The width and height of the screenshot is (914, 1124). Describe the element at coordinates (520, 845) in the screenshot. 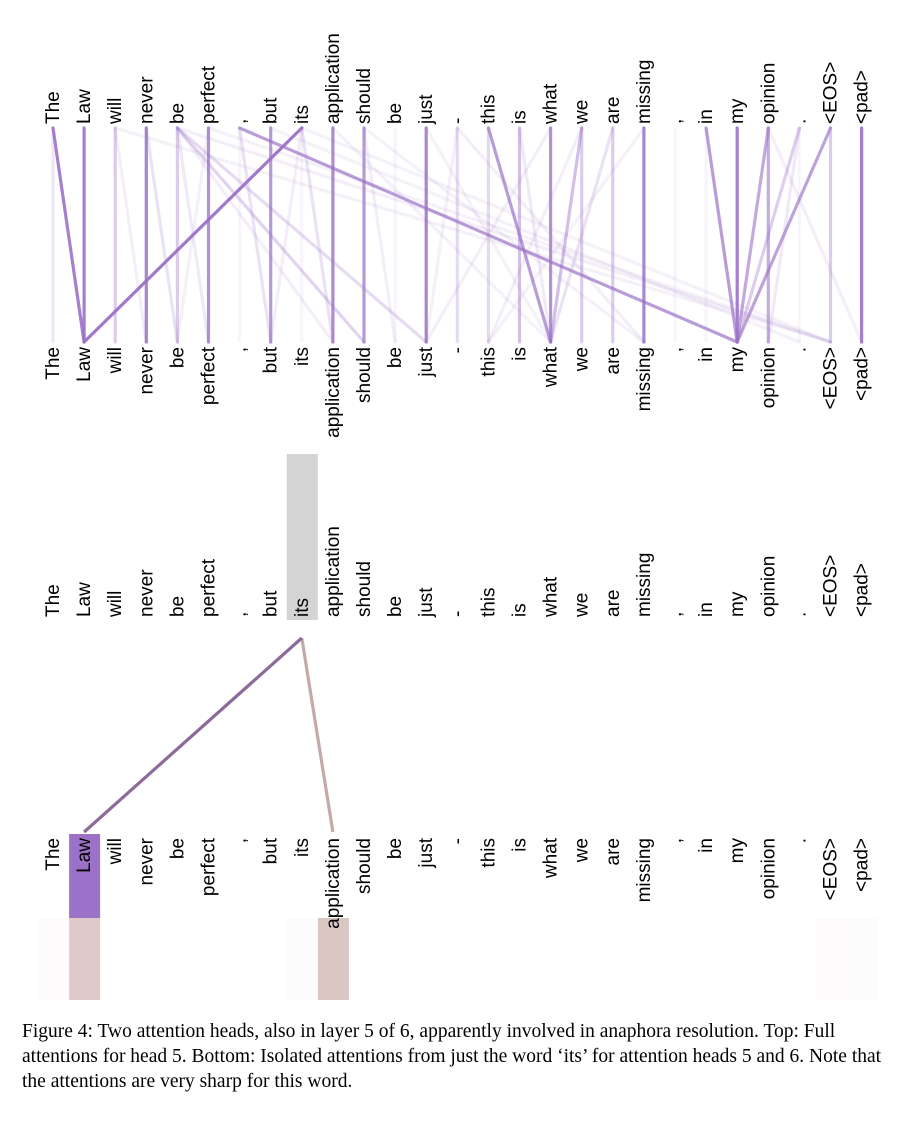

I see `bottom-target-token-is: is` at that location.